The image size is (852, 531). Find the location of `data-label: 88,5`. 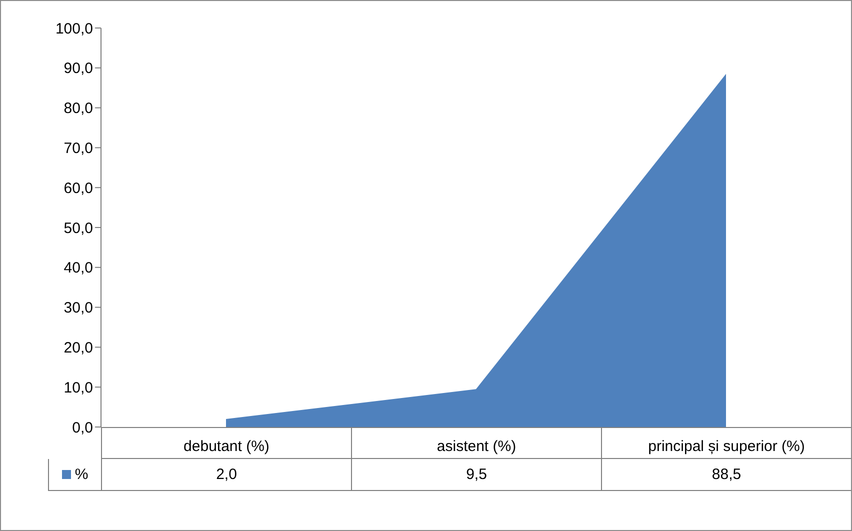

data-label: 88,5 is located at coordinates (726, 475).